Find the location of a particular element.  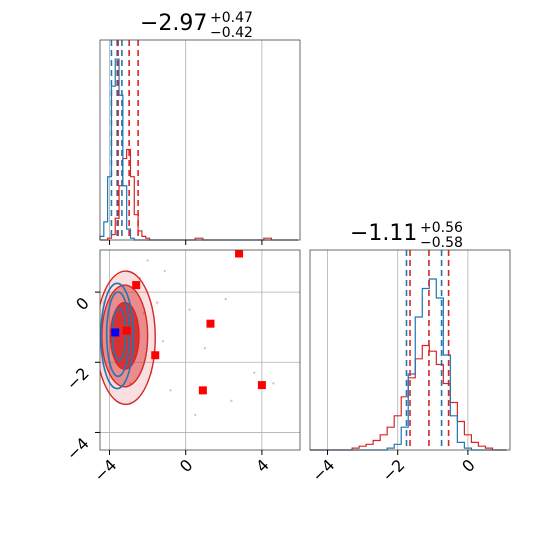

panel-hist2 is located at coordinates (410, 350).